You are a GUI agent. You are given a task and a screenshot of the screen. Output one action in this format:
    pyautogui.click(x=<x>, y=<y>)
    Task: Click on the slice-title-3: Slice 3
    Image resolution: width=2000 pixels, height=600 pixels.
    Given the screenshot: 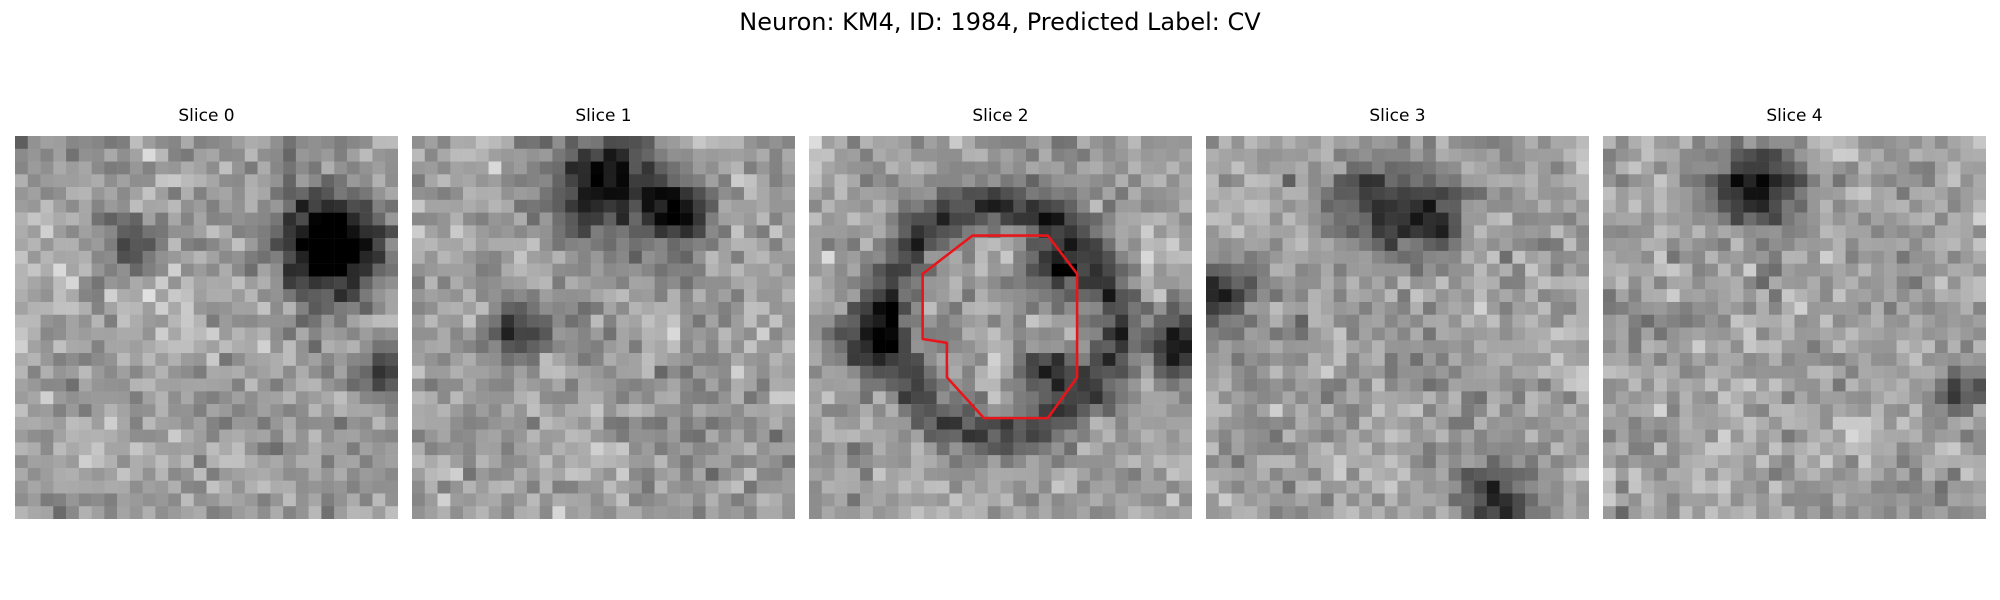 What is the action you would take?
    pyautogui.click(x=1397, y=116)
    